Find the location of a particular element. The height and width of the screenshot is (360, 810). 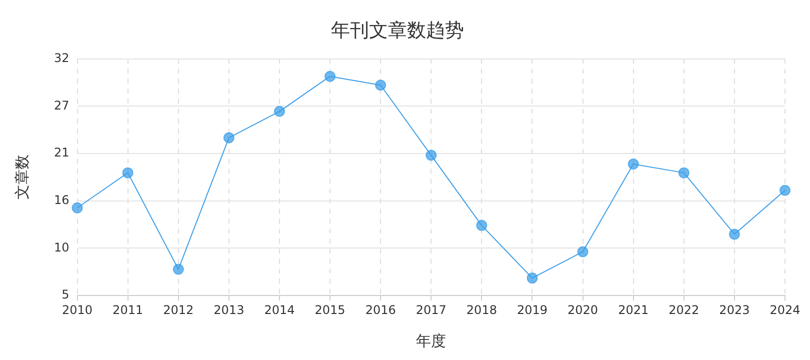

x-tick-label: 2020 is located at coordinates (583, 309).